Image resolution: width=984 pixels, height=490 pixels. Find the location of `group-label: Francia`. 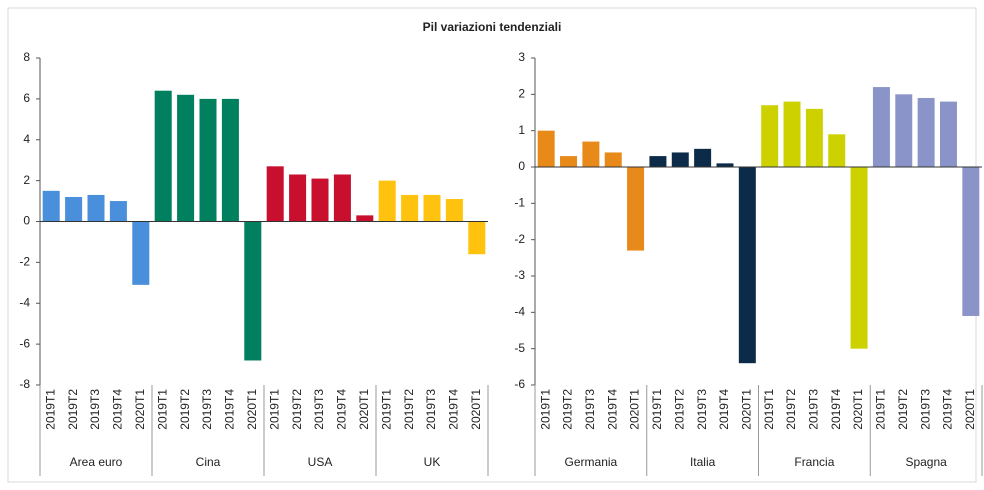

group-label: Francia is located at coordinates (814, 462).